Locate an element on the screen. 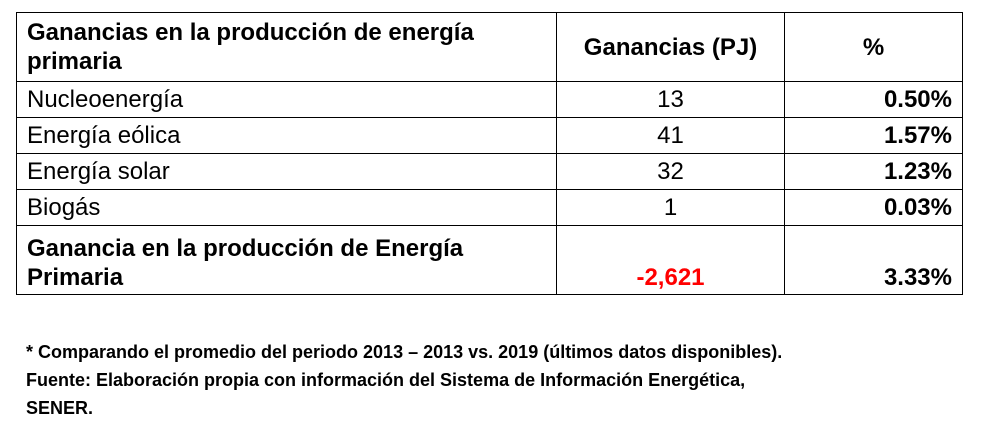 The width and height of the screenshot is (982, 434). total-percent: 3.33% is located at coordinates (873, 260).